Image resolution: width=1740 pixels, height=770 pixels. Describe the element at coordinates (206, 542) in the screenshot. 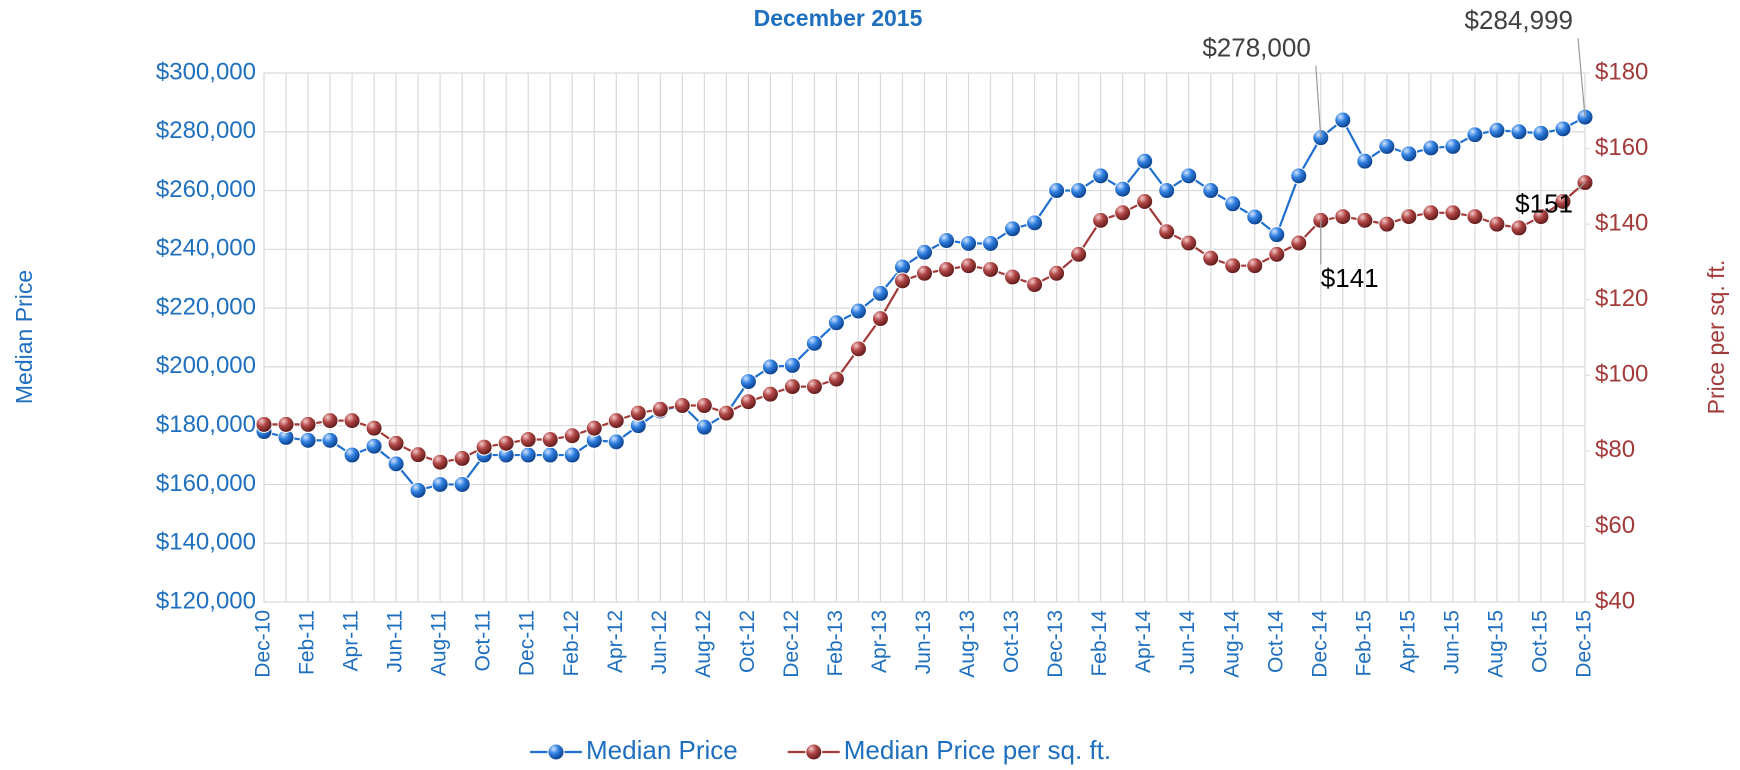

I see `y-tick-label: $140,000` at that location.